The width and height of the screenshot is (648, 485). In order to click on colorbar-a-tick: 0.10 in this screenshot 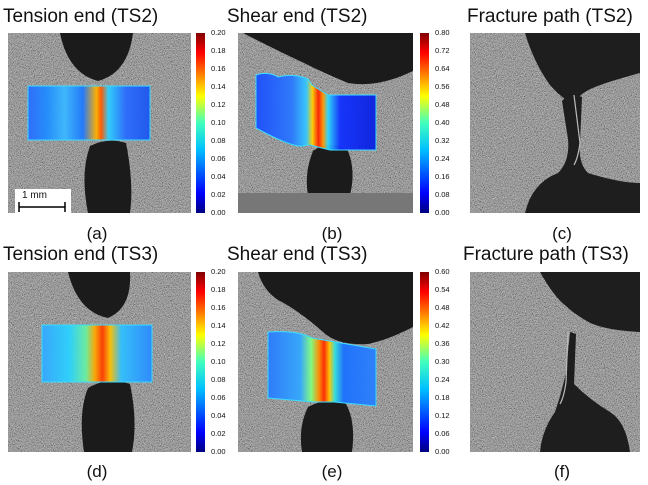, I will do `click(218, 122)`.